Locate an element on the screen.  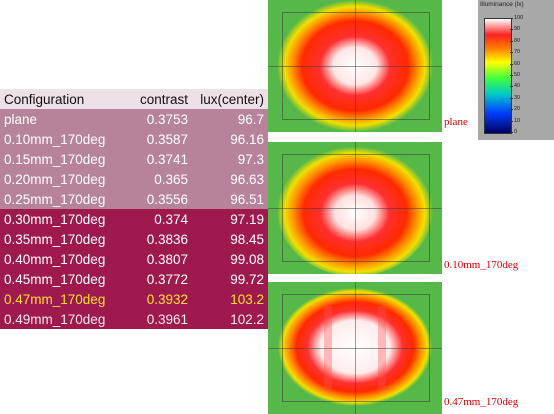
cell-contrast: 0.3587 is located at coordinates (167, 139).